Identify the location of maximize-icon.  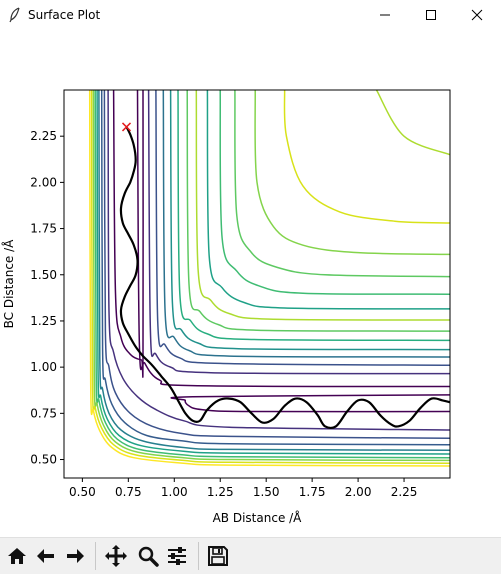
(431, 15).